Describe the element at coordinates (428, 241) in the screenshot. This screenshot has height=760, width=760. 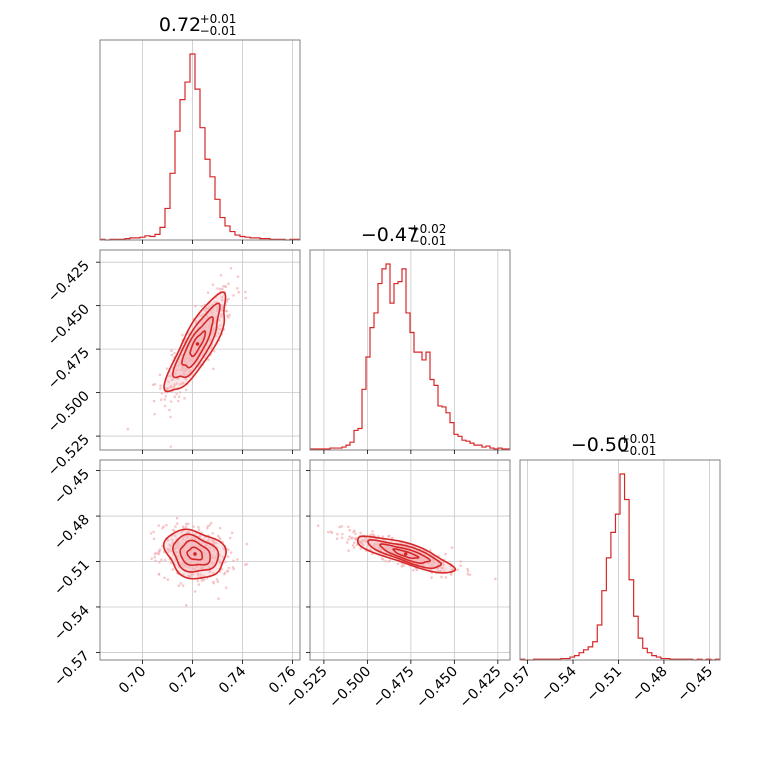
I see `title-lower-error-1: −0.01` at that location.